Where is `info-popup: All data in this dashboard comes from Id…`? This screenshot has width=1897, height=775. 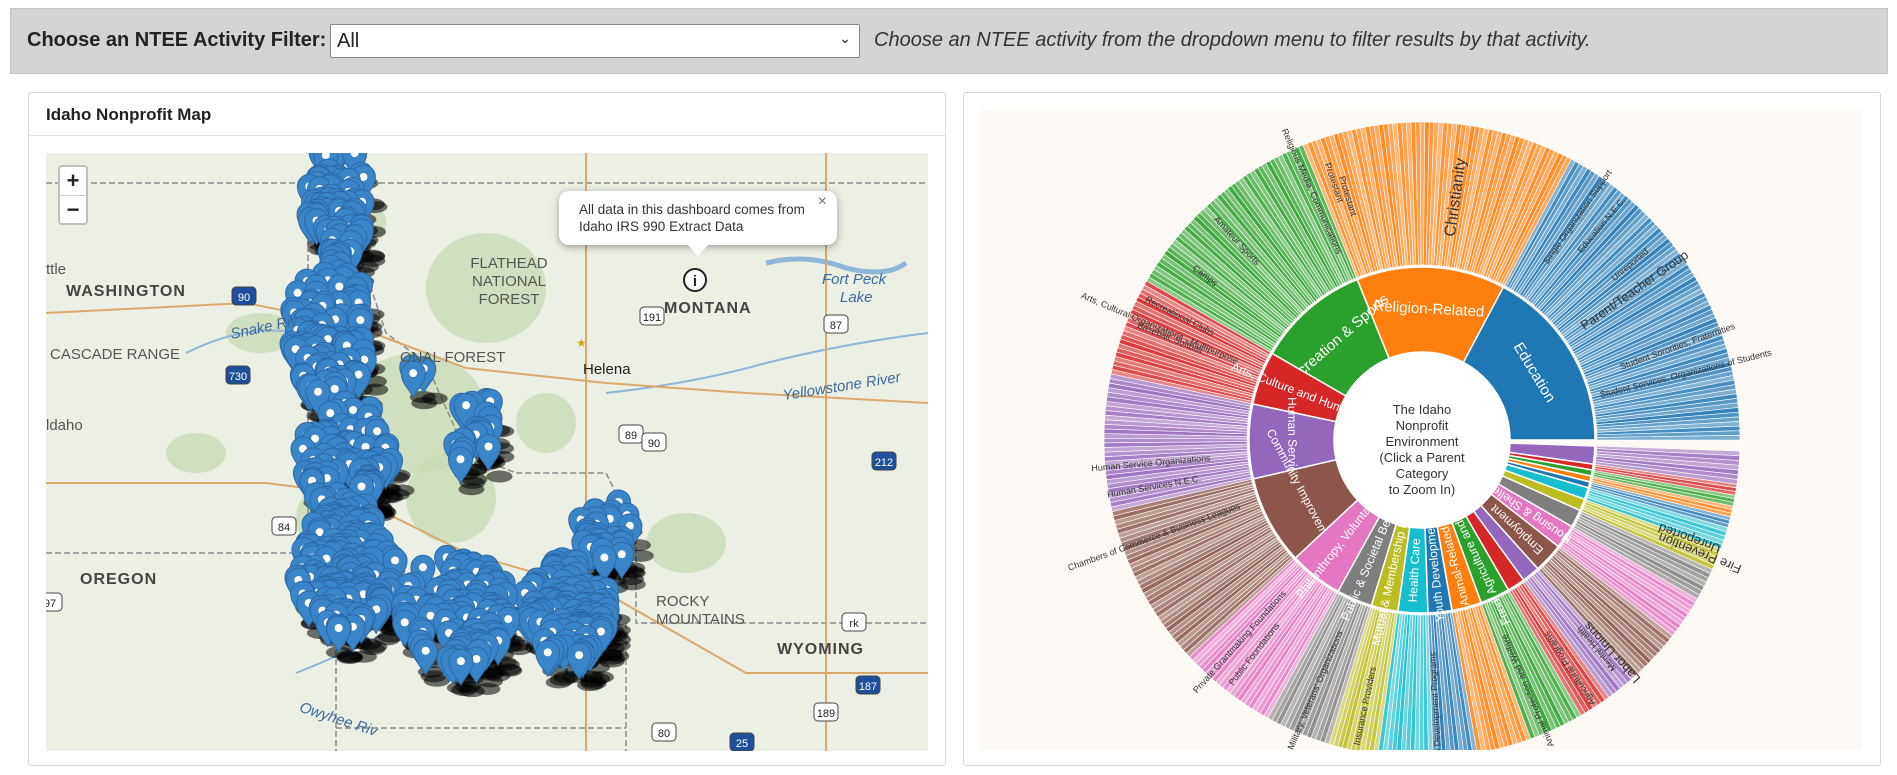 info-popup: All data in this dashboard comes from Id… is located at coordinates (698, 223).